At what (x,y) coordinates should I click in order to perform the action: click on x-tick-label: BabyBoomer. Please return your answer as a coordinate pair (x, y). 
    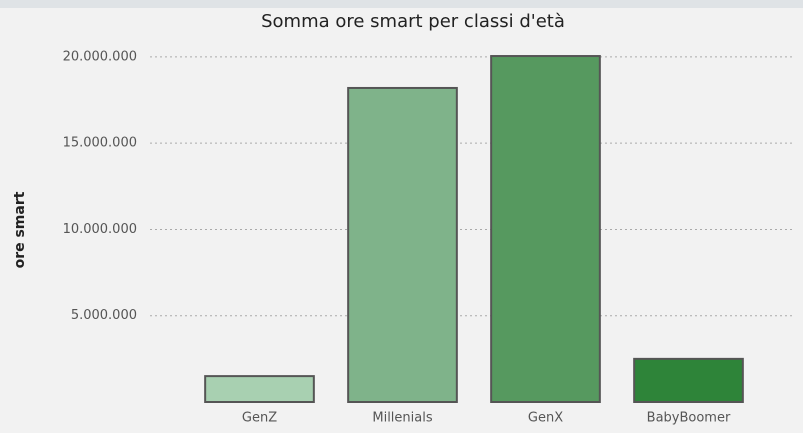
    Looking at the image, I should click on (689, 418).